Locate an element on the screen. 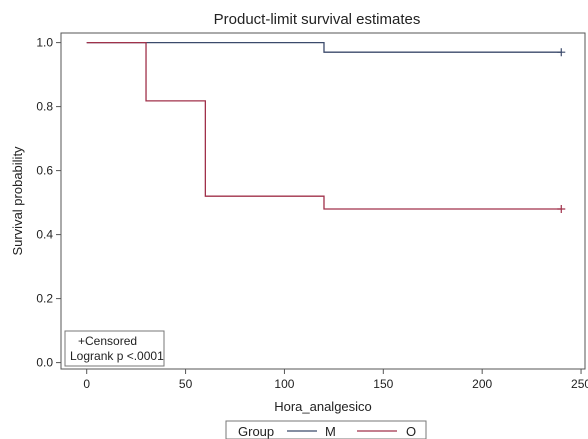 The width and height of the screenshot is (588, 439). censored-label: +Censored is located at coordinates (107, 341).